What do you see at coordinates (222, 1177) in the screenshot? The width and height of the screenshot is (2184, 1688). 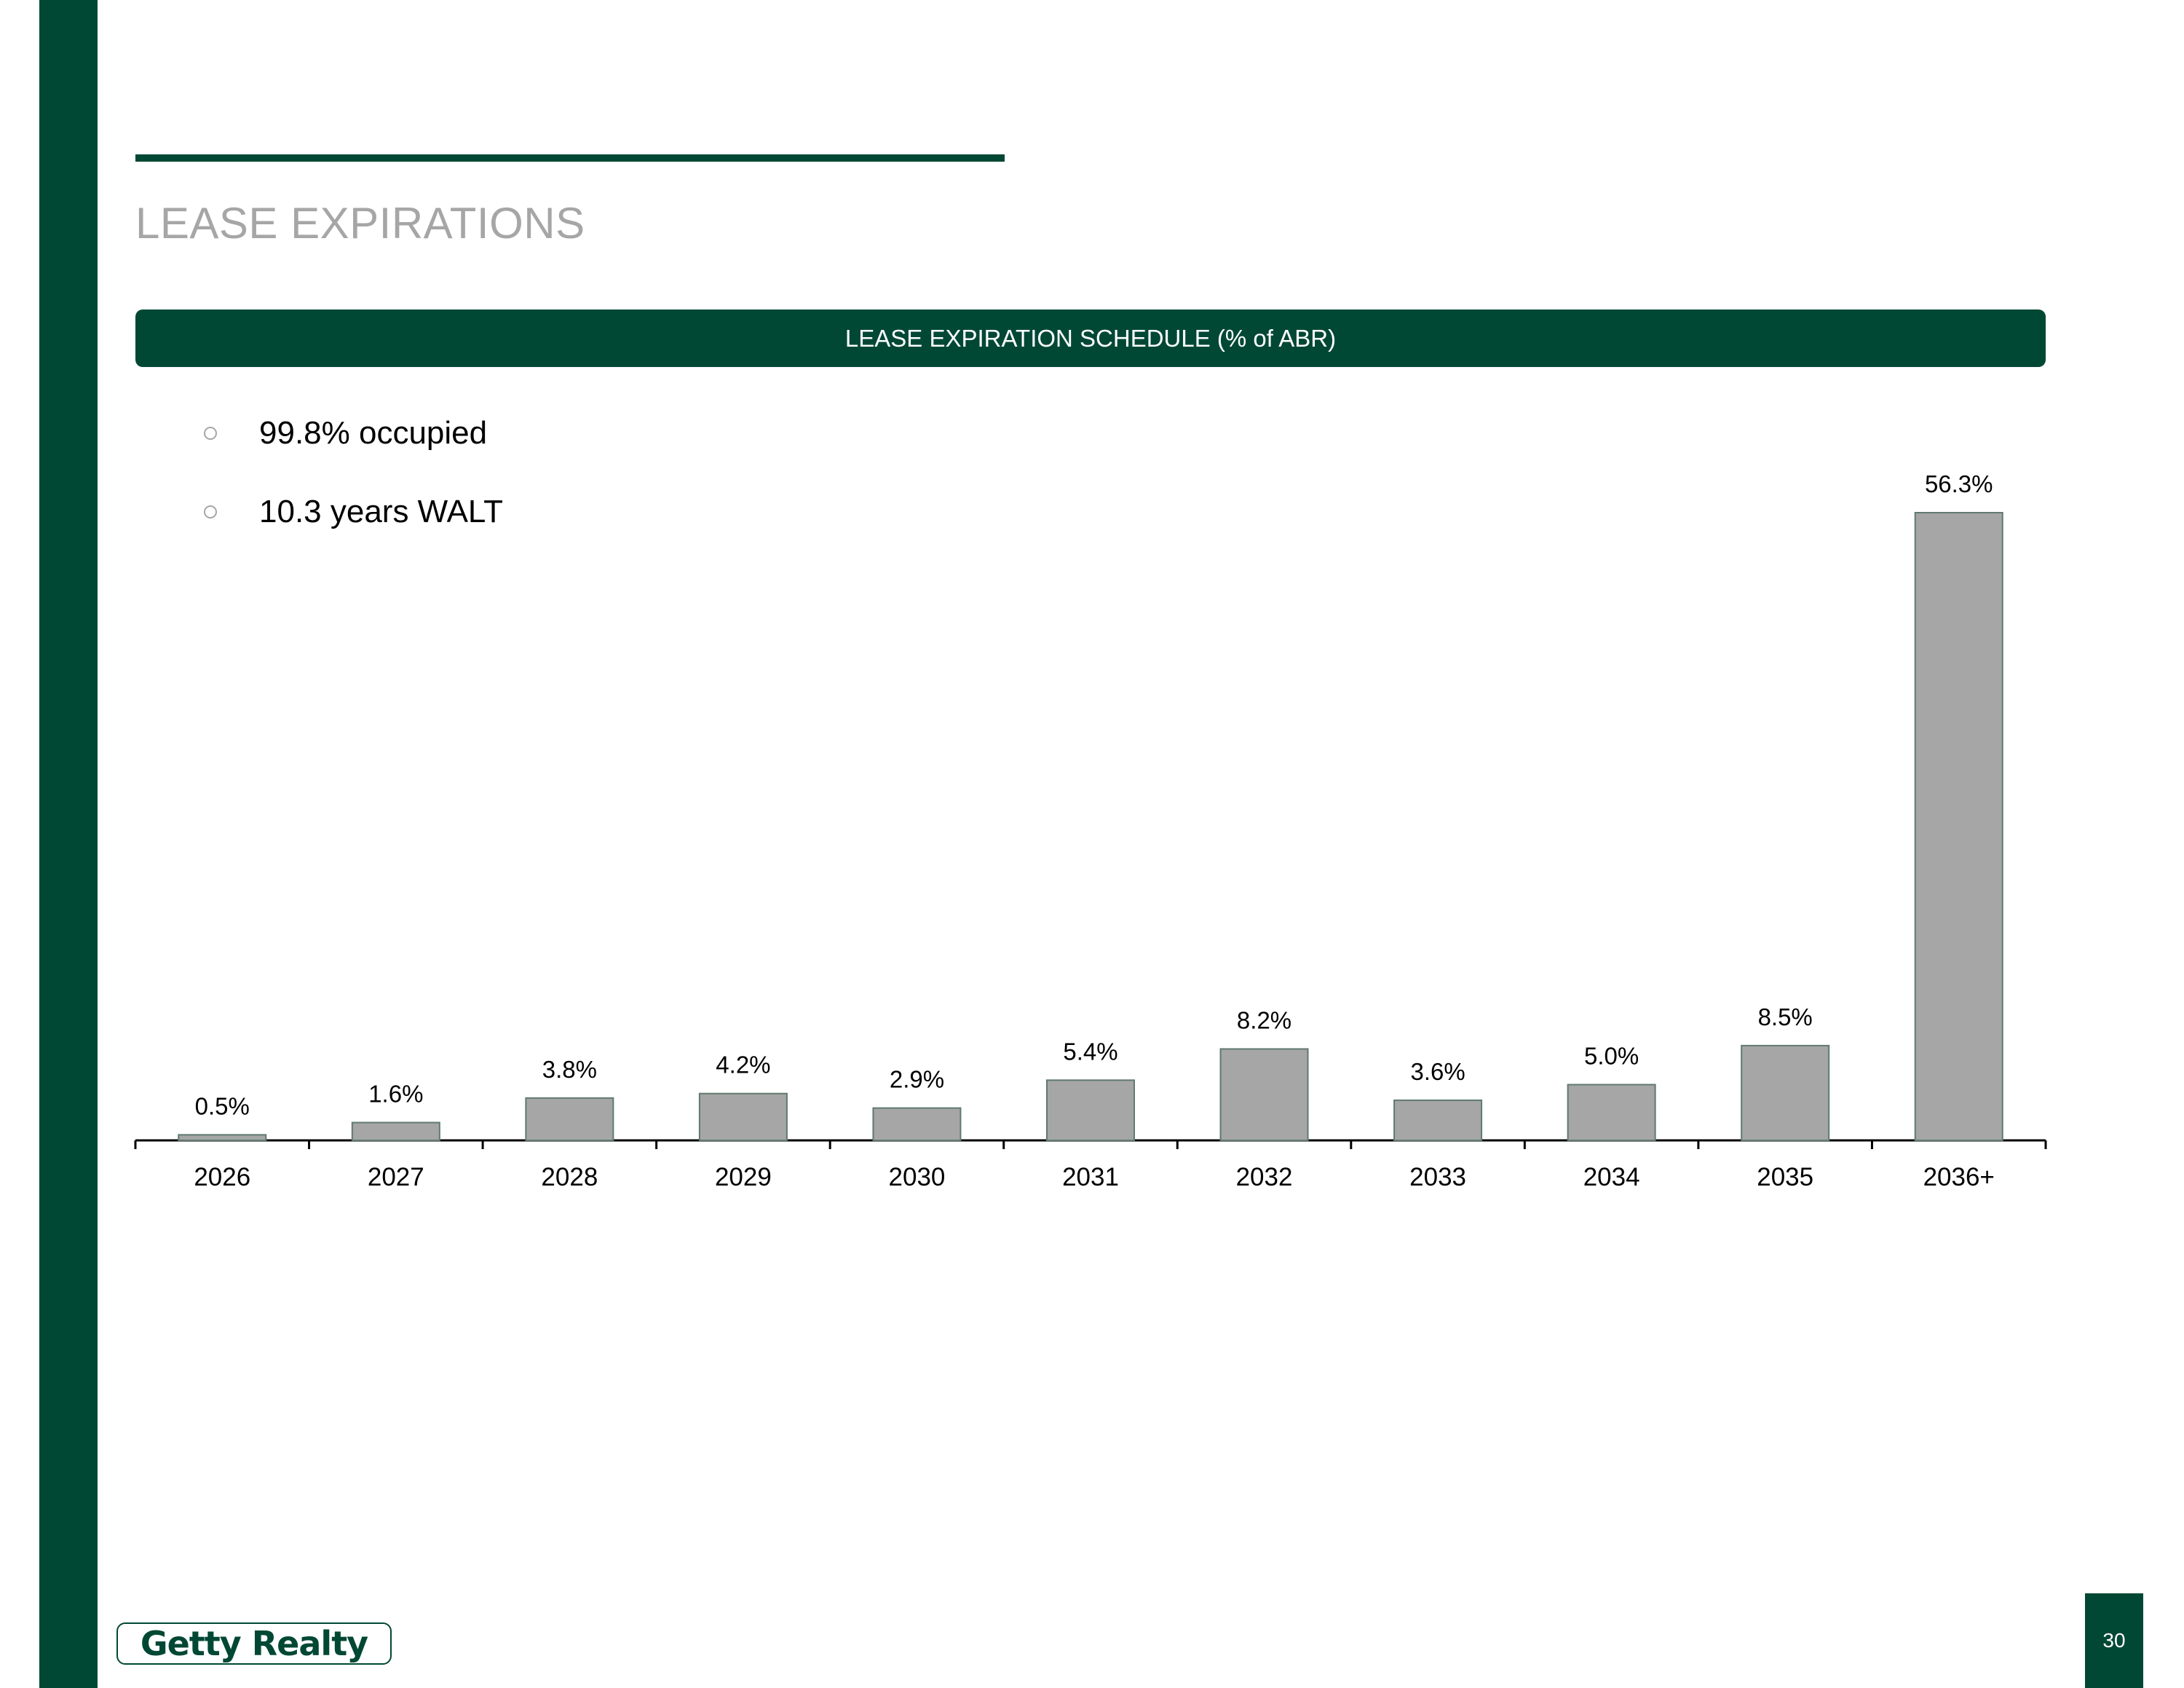 I see `x-tick-label-2026: 2026` at bounding box center [222, 1177].